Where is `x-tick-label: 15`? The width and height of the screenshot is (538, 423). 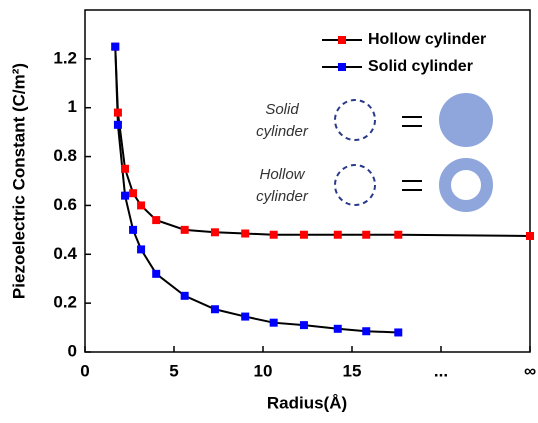
x-tick-label: 15 is located at coordinates (352, 370).